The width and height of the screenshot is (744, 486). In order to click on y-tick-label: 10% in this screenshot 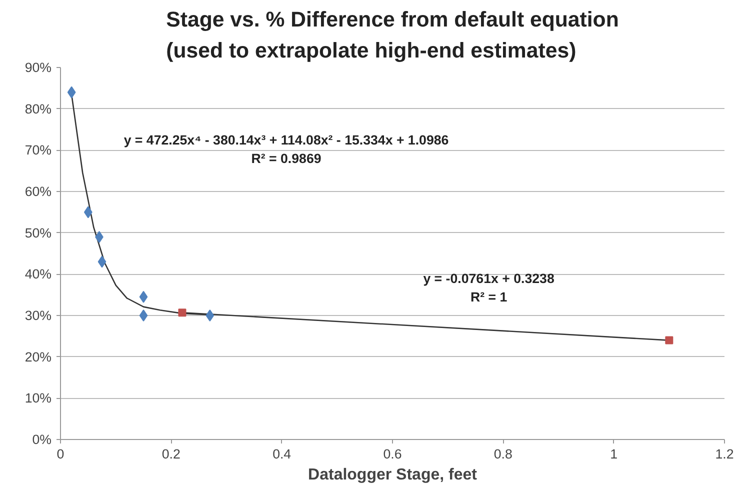, I will do `click(38, 398)`.